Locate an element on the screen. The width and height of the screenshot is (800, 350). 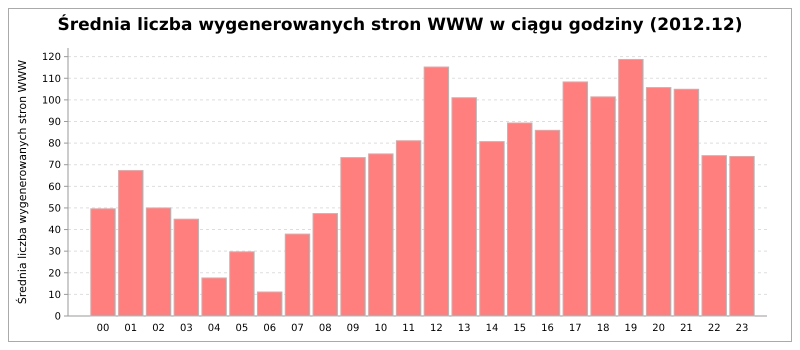
x-tick-label: 04 is located at coordinates (214, 328).